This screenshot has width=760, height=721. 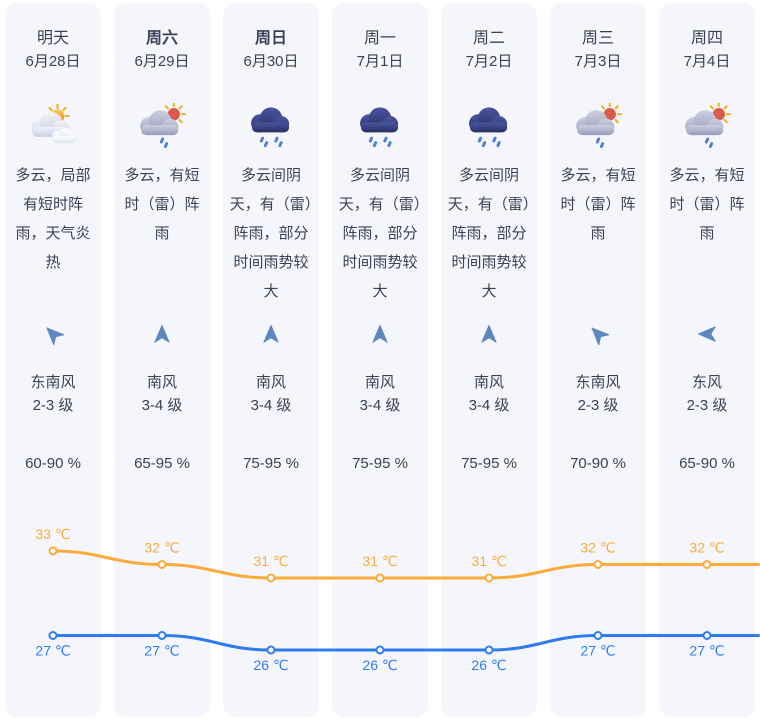 What do you see at coordinates (161, 38) in the screenshot?
I see `day-label: 周六` at bounding box center [161, 38].